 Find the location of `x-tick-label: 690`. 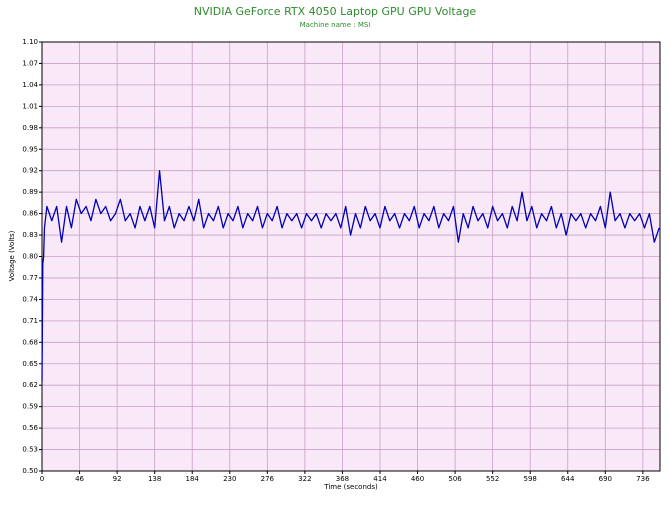

x-tick-label: 690 is located at coordinates (605, 479).